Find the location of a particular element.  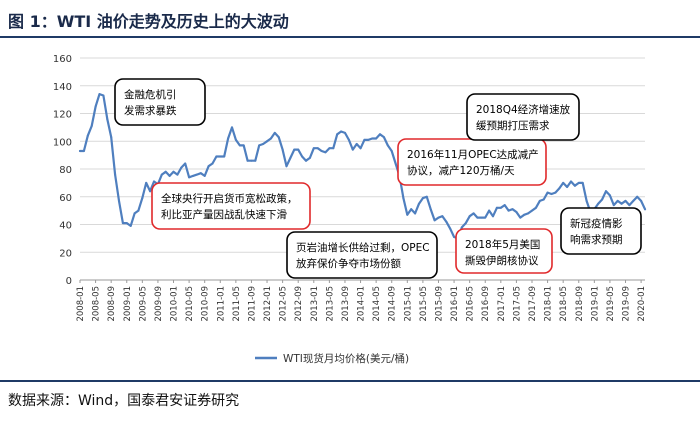

y-tick-label: 140 is located at coordinates (62, 87).